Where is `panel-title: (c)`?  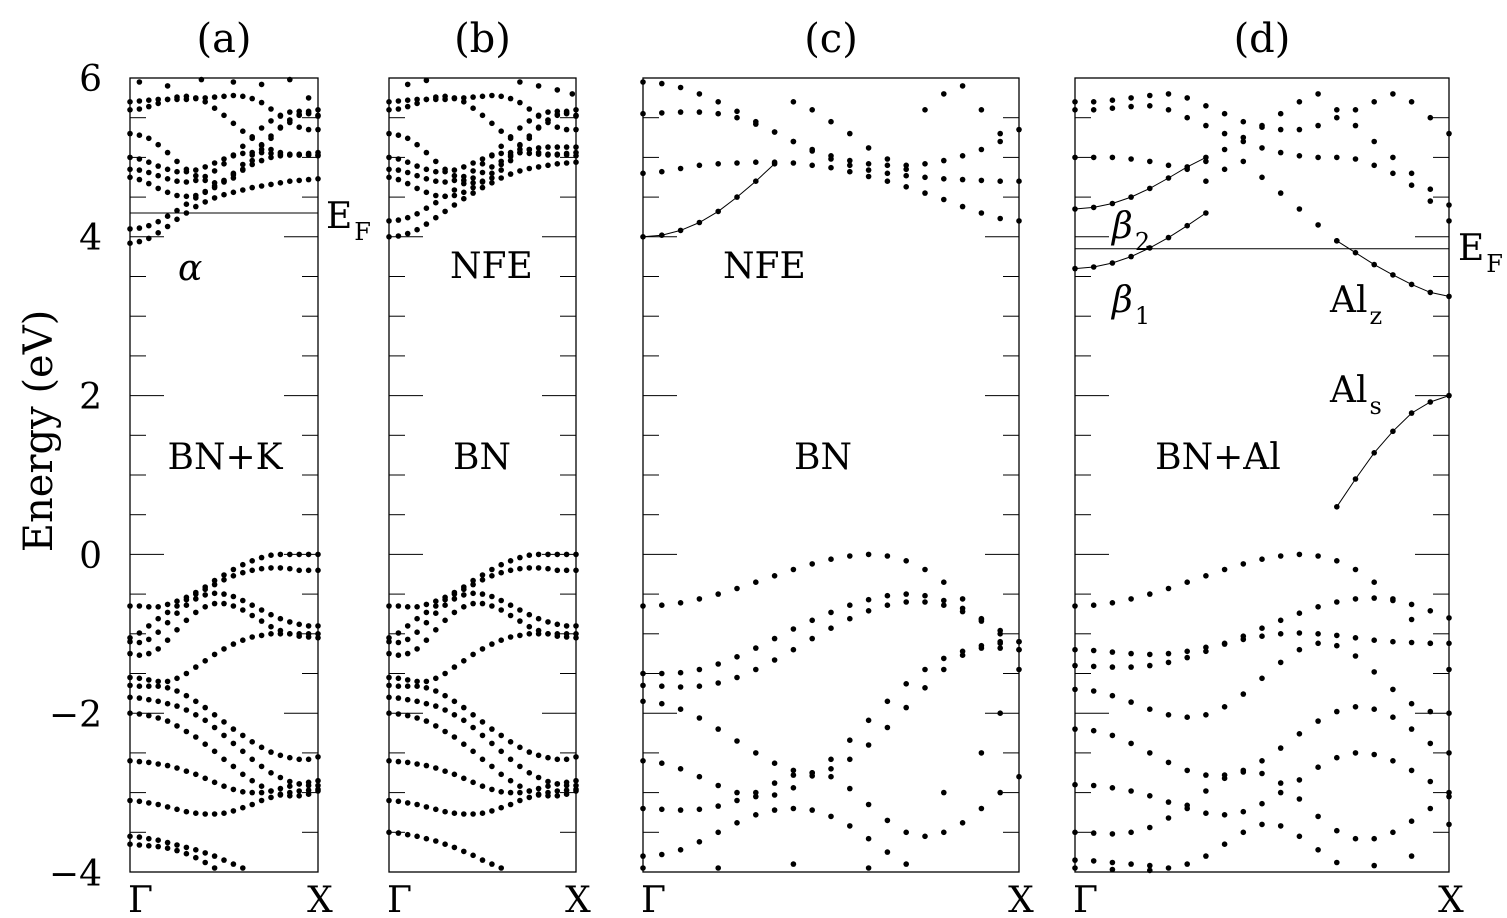 panel-title: (c) is located at coordinates (831, 39).